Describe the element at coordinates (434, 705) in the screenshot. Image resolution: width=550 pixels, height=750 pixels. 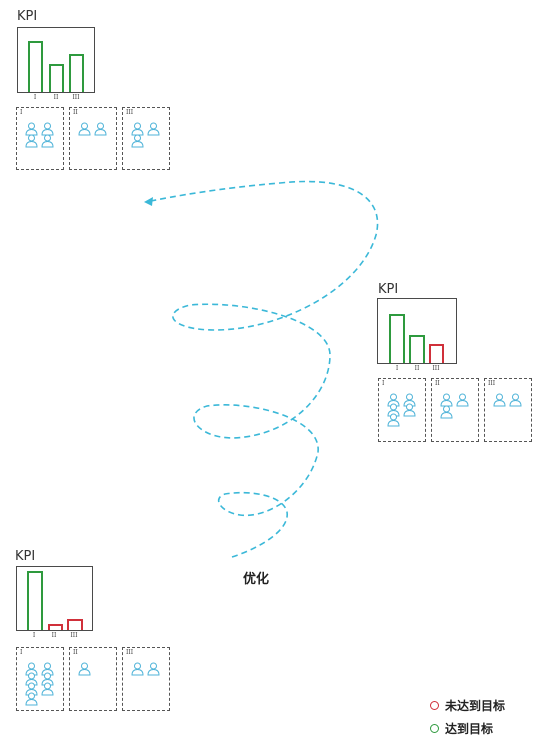
I see `legend-red-circle-icon` at that location.